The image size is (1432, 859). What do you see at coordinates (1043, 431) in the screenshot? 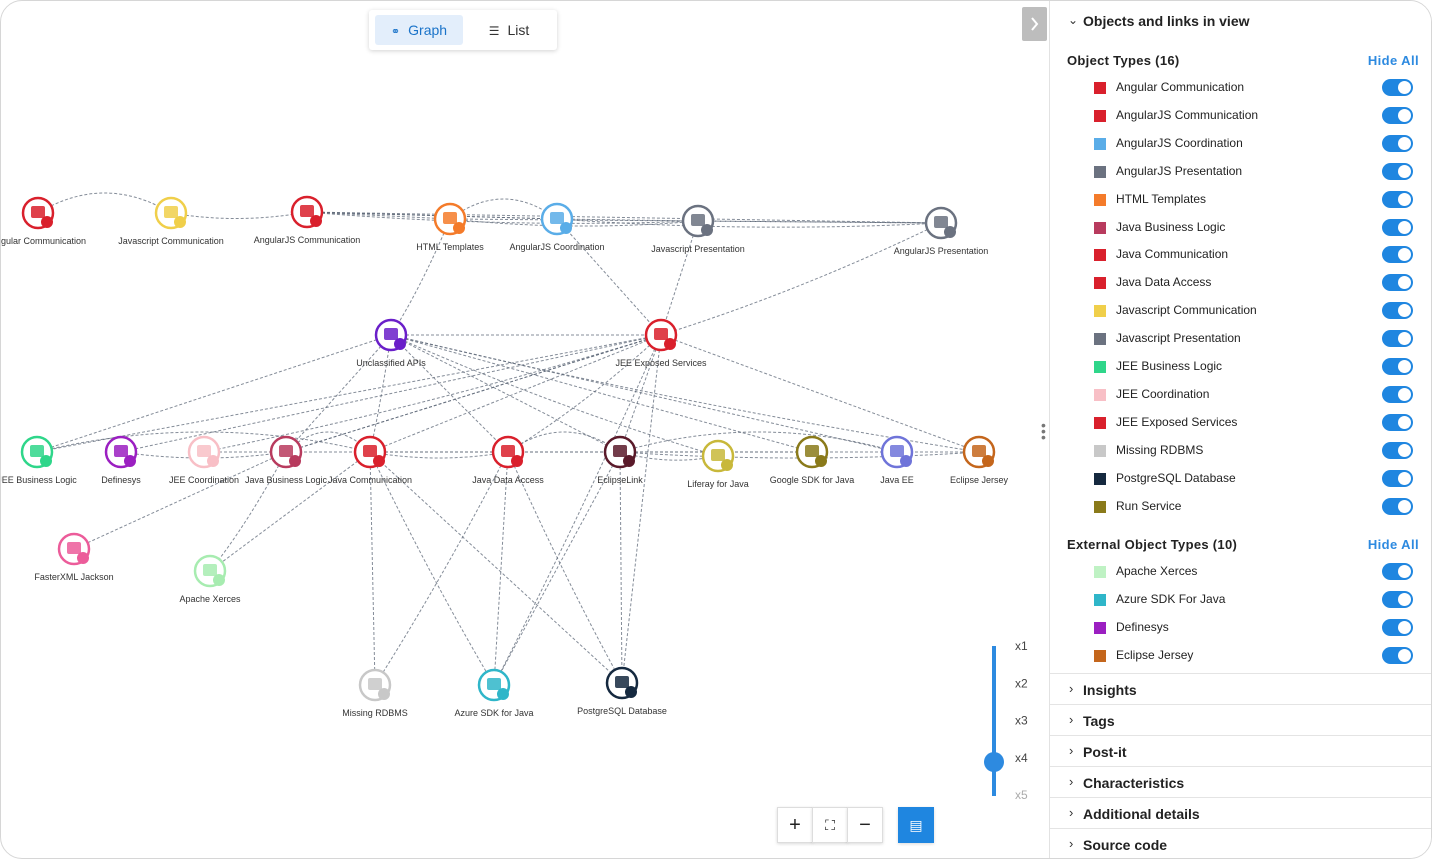
I see `resize-handle: • • •` at bounding box center [1043, 431].